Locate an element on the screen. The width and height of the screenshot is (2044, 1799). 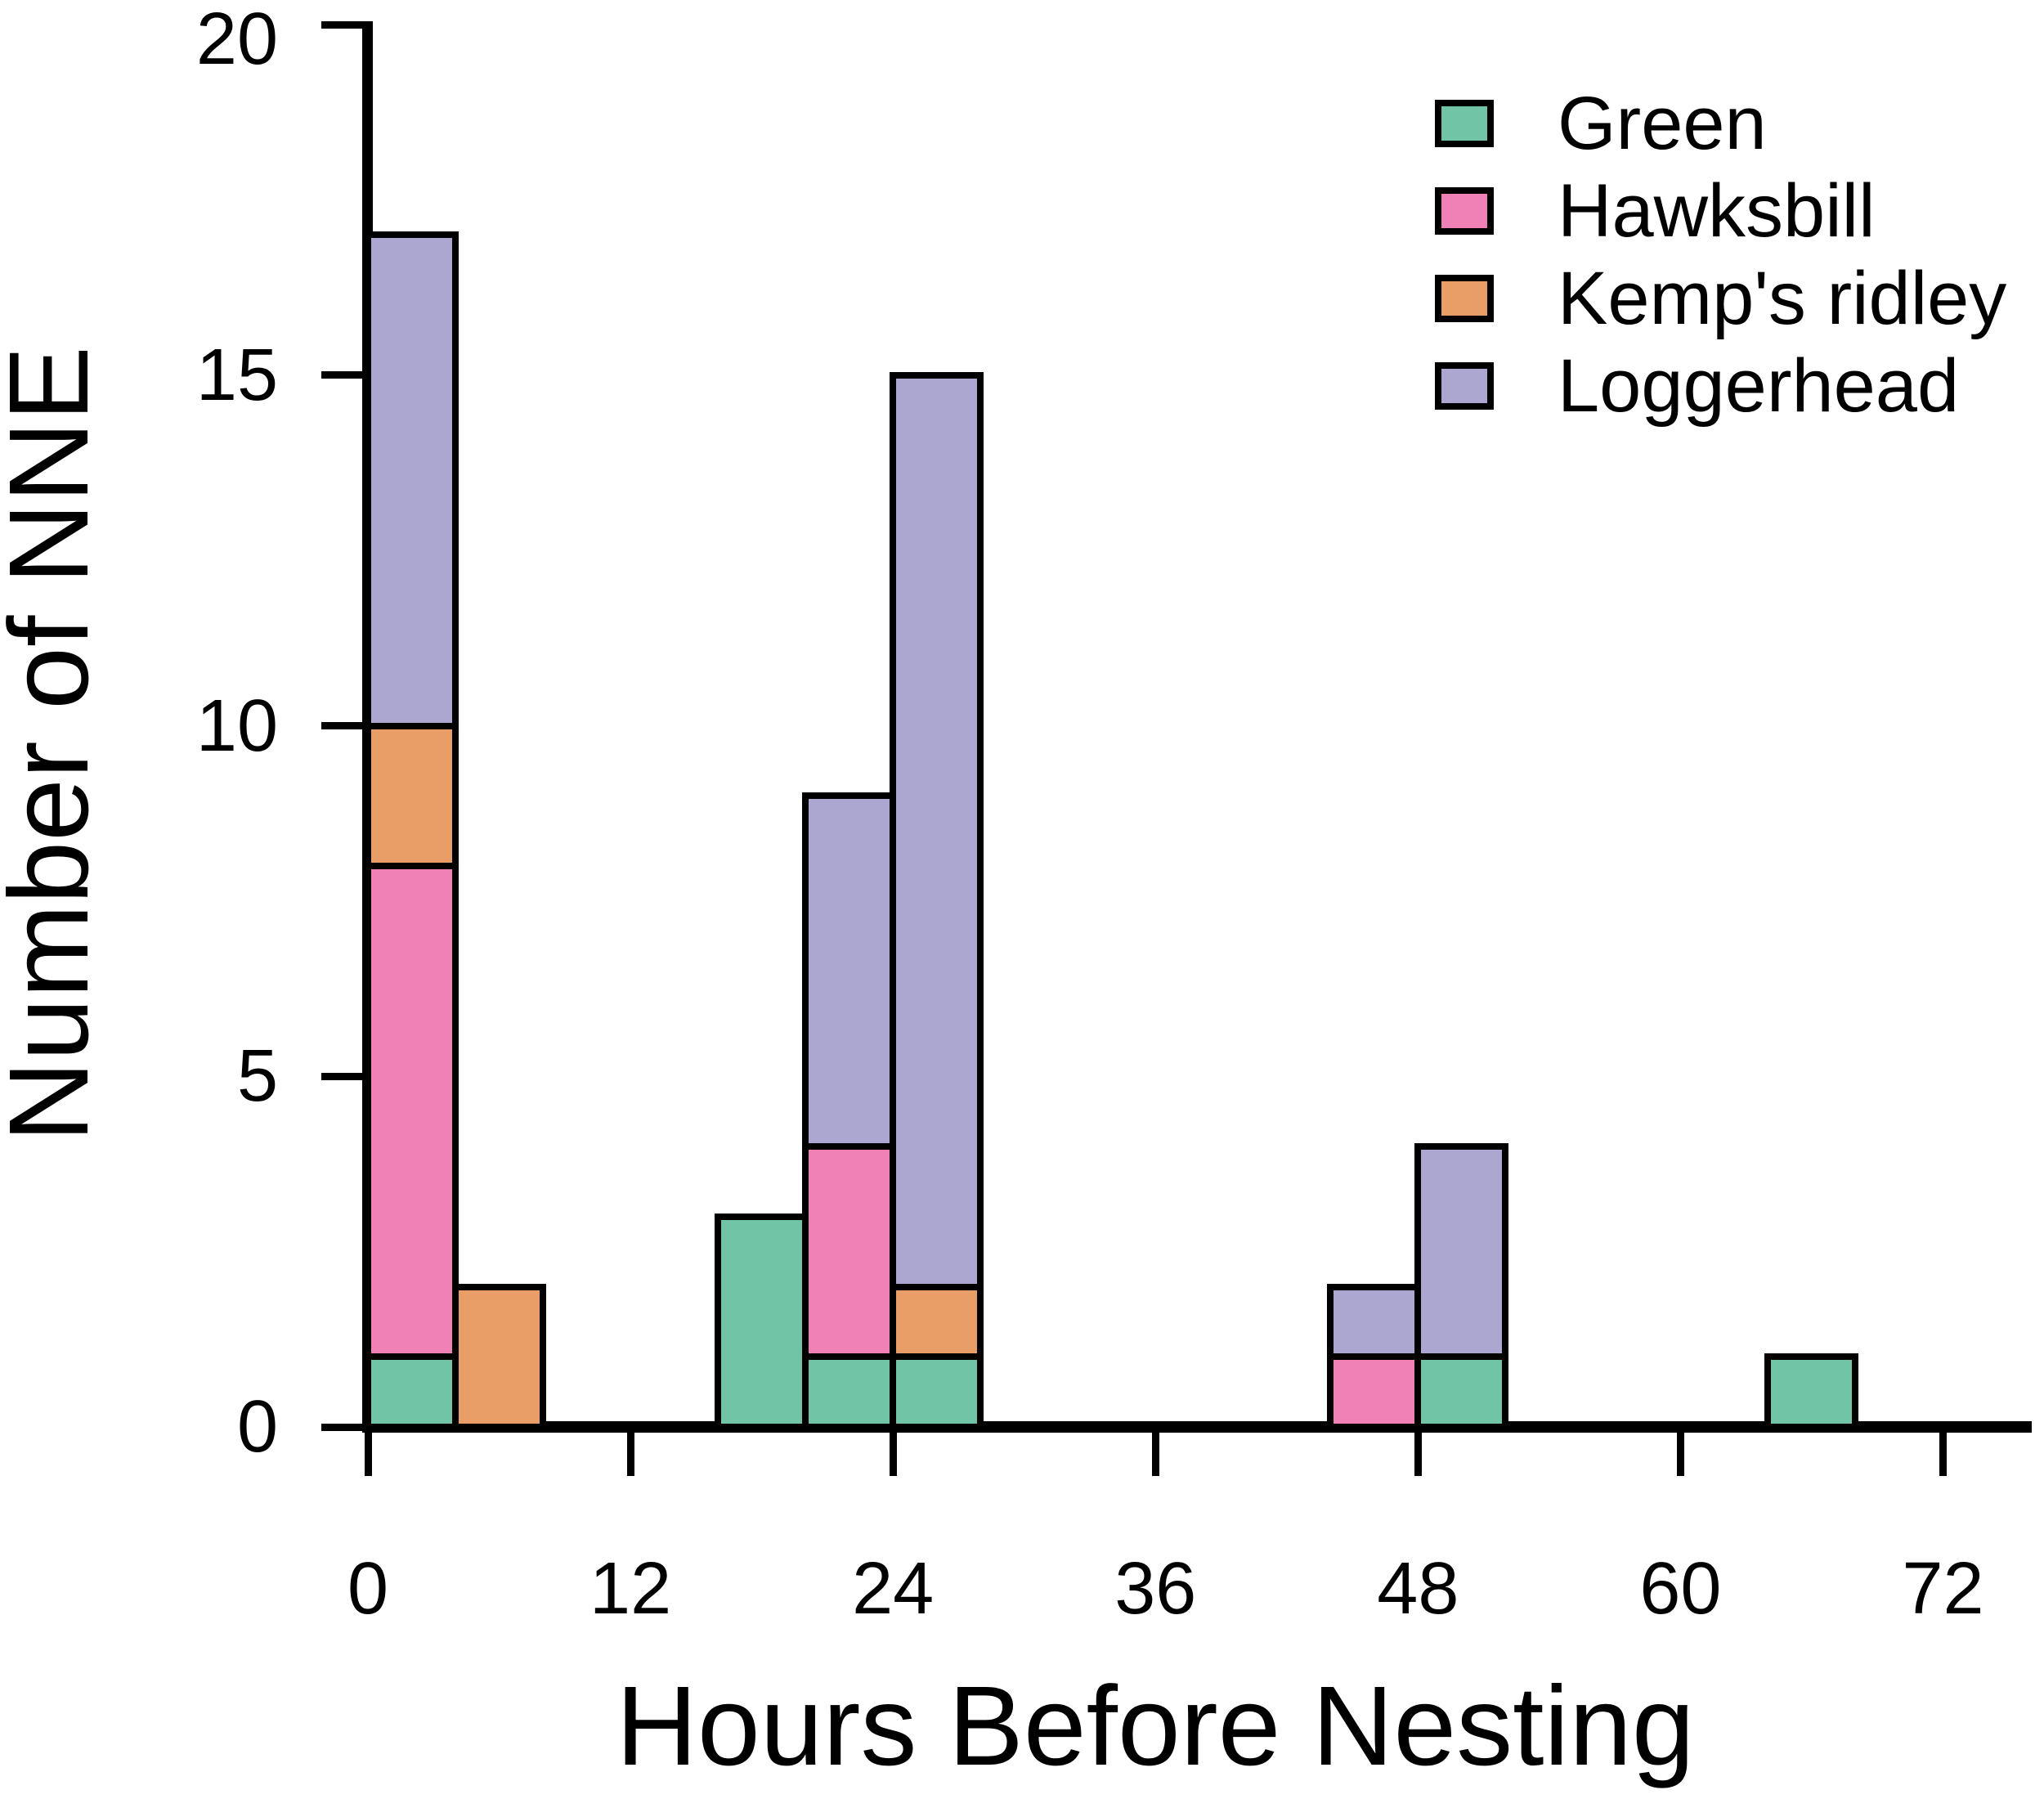
legend: Green Hawksbill Kemp's ridley Loggerhead is located at coordinates (1721, 266).